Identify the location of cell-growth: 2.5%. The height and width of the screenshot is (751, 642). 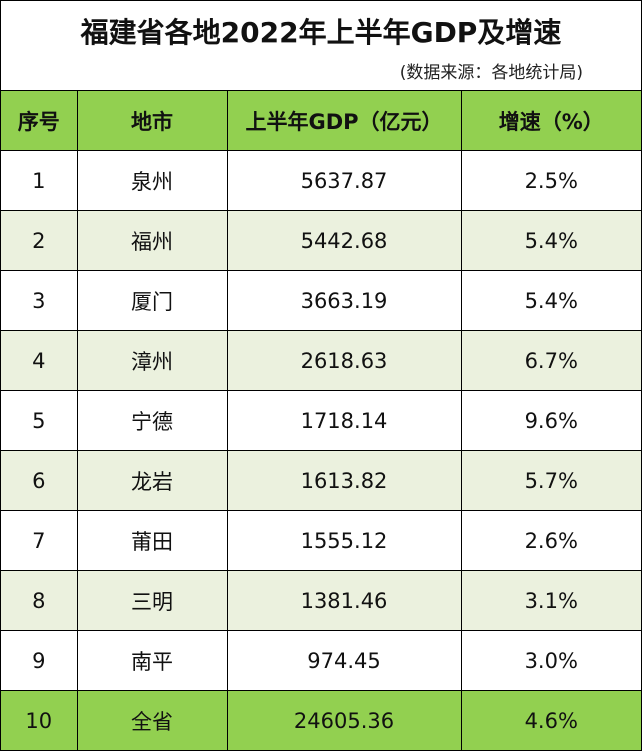
(550, 180).